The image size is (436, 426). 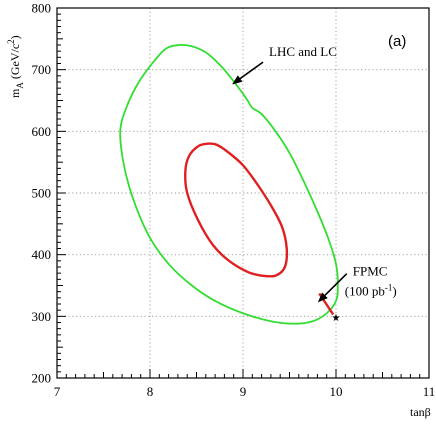 What do you see at coordinates (42, 131) in the screenshot?
I see `y-tick-label: 600` at bounding box center [42, 131].